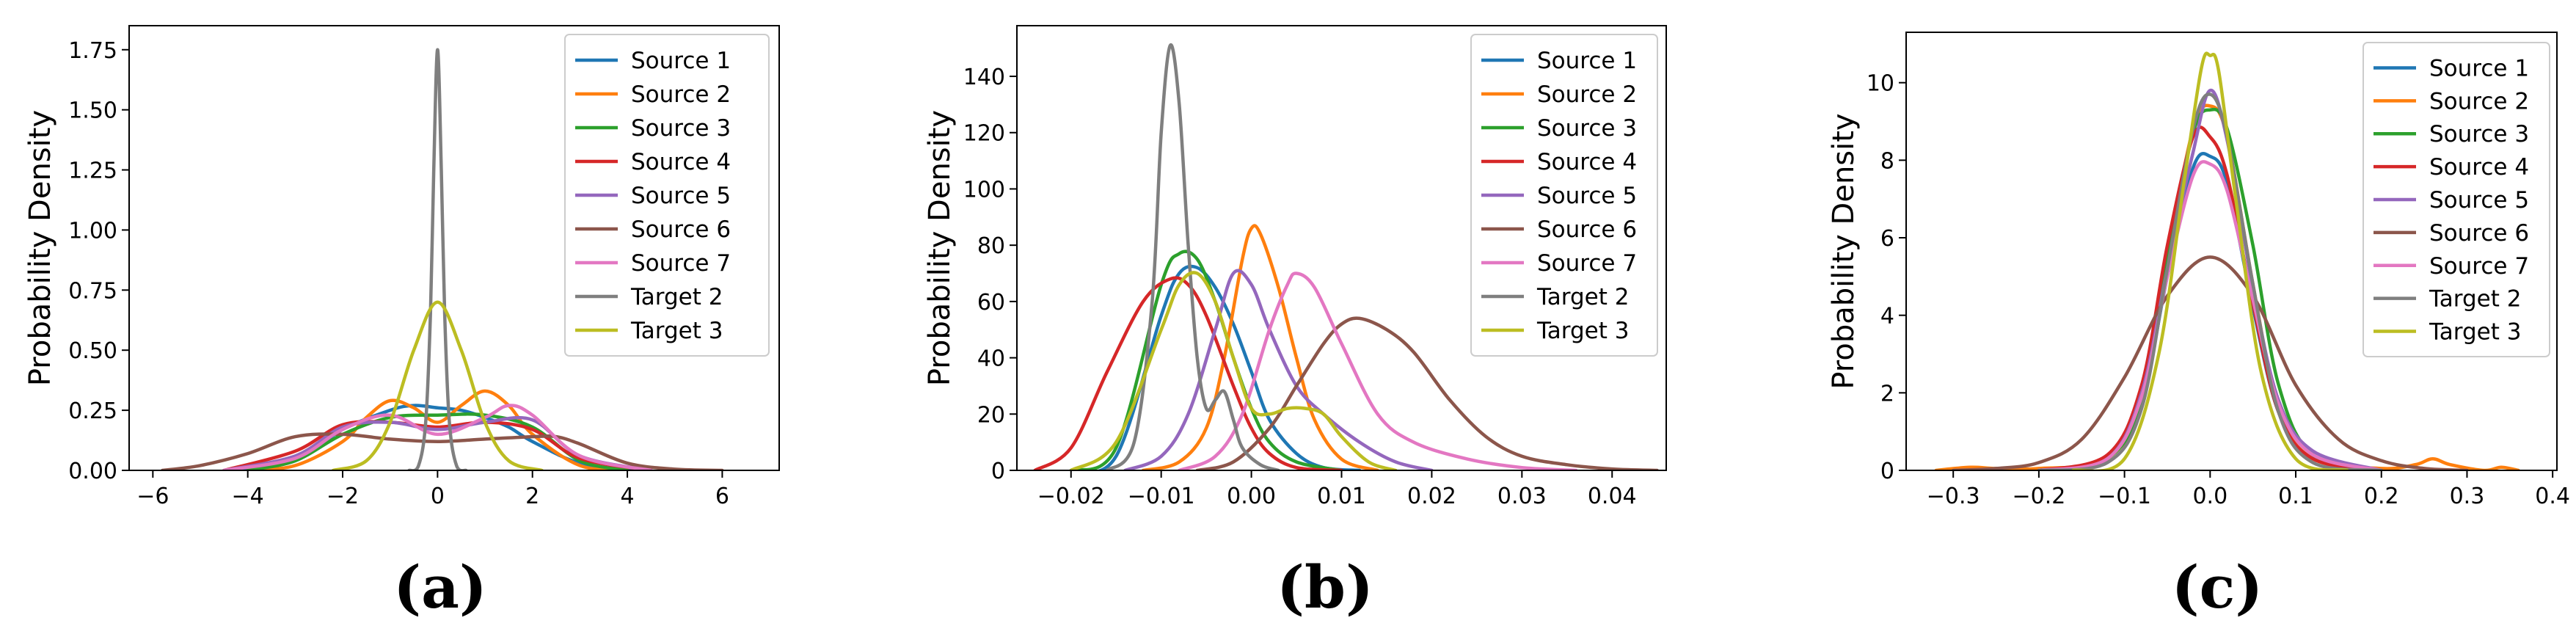 The image size is (2576, 634). Describe the element at coordinates (1613, 496) in the screenshot. I see `x-tick-label: 0.04` at that location.